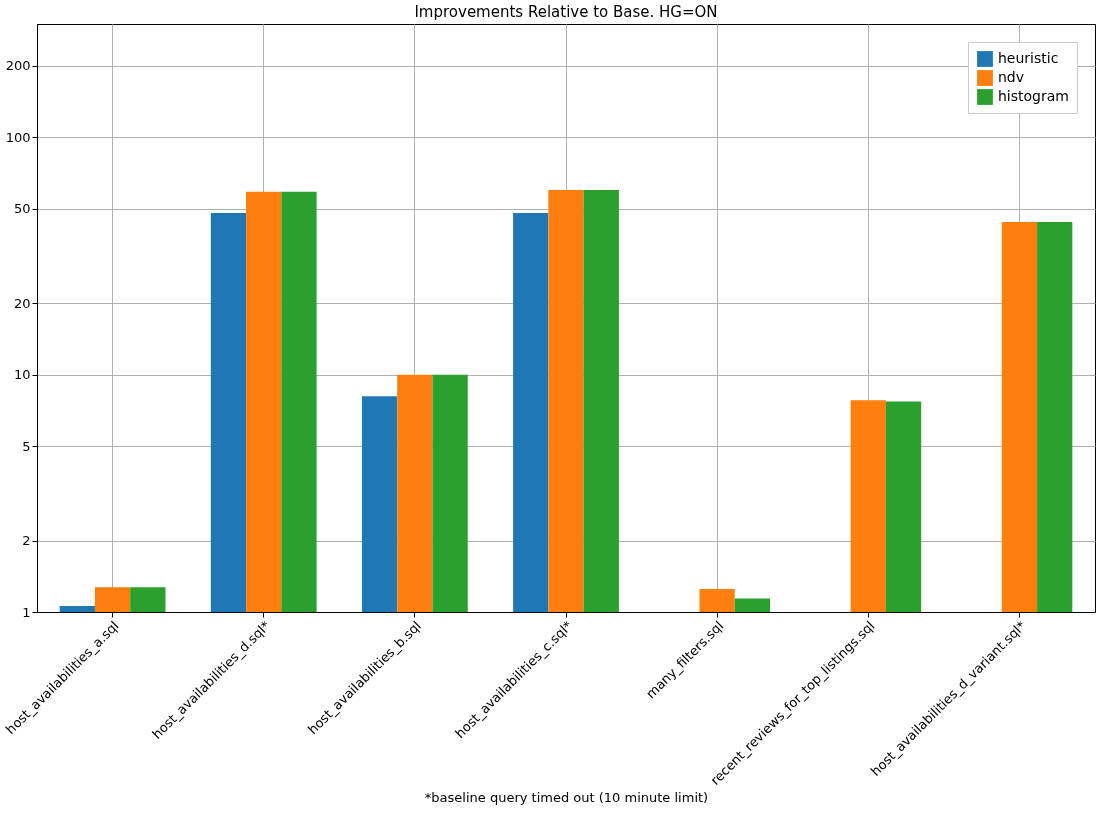 The height and width of the screenshot is (822, 1115). Describe the element at coordinates (22, 303) in the screenshot. I see `y-tick-label: 20` at that location.